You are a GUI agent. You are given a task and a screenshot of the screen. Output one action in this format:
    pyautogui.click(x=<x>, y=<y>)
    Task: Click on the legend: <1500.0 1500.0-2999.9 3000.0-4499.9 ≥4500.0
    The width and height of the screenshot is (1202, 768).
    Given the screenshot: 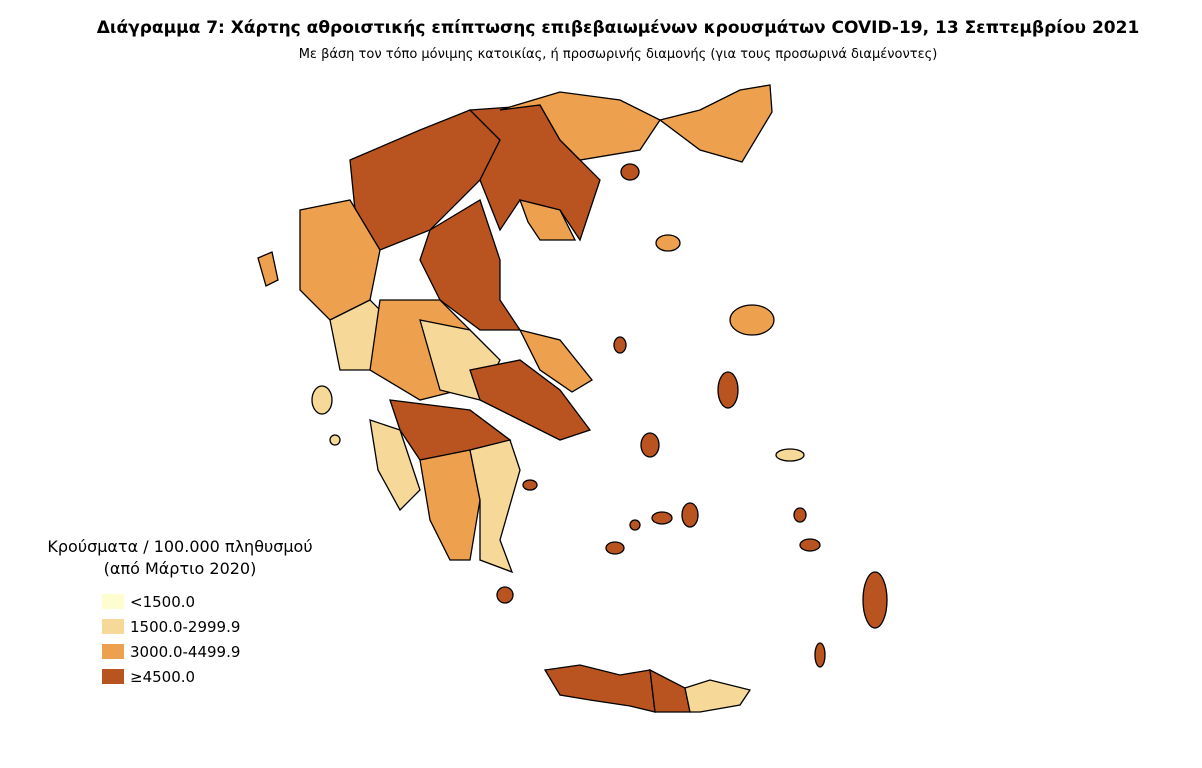 What is the action you would take?
    pyautogui.click(x=171, y=639)
    